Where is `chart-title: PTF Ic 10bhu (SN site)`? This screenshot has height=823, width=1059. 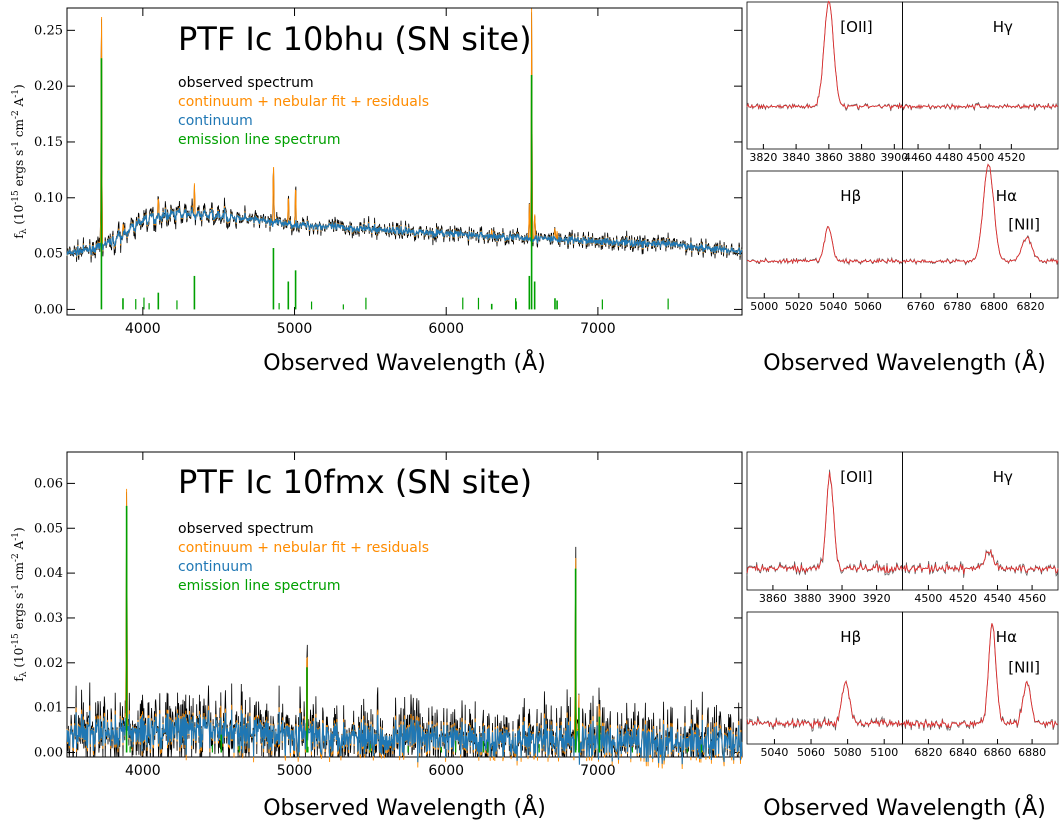
chart-title: PTF Ic 10bhu (SN site) is located at coordinates (355, 39).